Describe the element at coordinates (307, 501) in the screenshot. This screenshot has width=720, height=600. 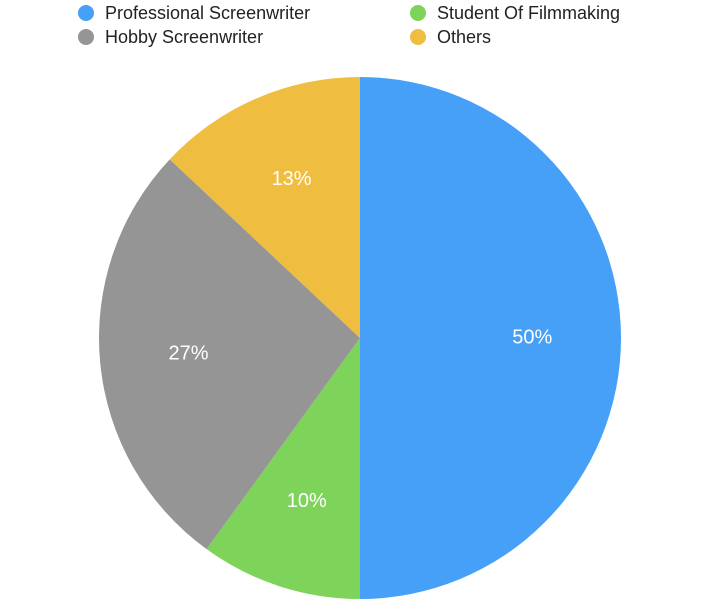
I see `slice-label: 10%` at that location.